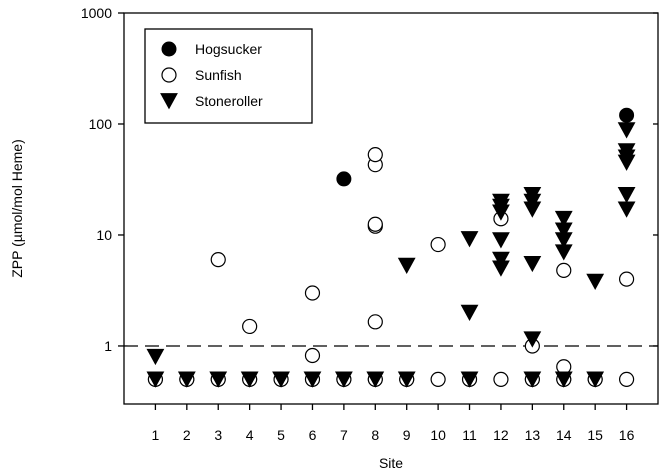 This screenshot has height=473, width=660. I want to click on x-tick-label: 9, so click(407, 435).